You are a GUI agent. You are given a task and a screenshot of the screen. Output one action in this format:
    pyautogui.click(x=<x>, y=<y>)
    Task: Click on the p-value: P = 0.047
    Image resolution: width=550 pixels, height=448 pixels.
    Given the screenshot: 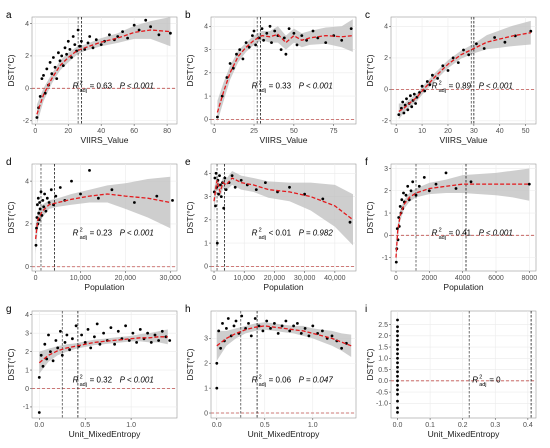 What is the action you would take?
    pyautogui.click(x=316, y=380)
    